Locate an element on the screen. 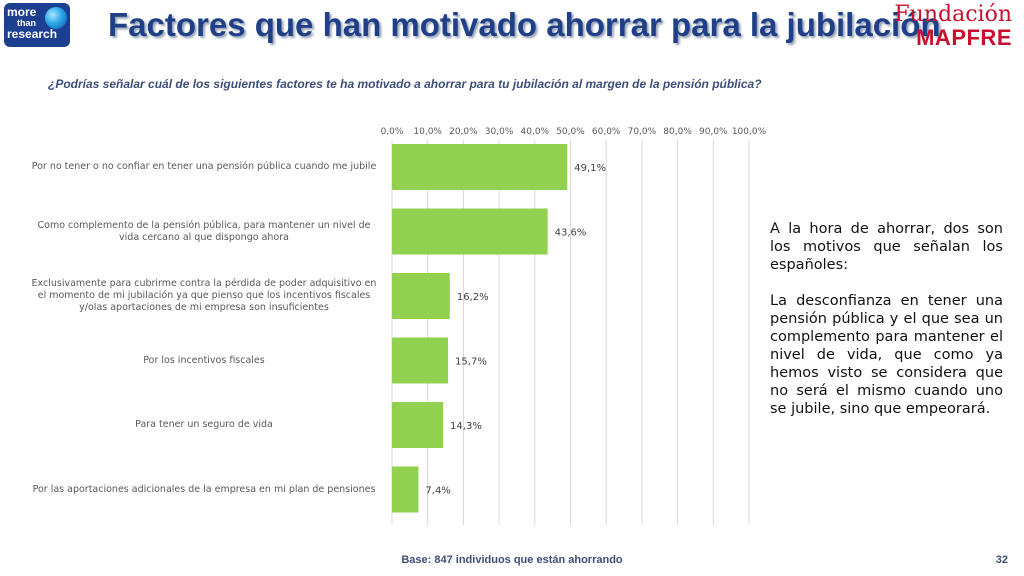 The width and height of the screenshot is (1024, 576). data-label: 16,2% is located at coordinates (473, 297).